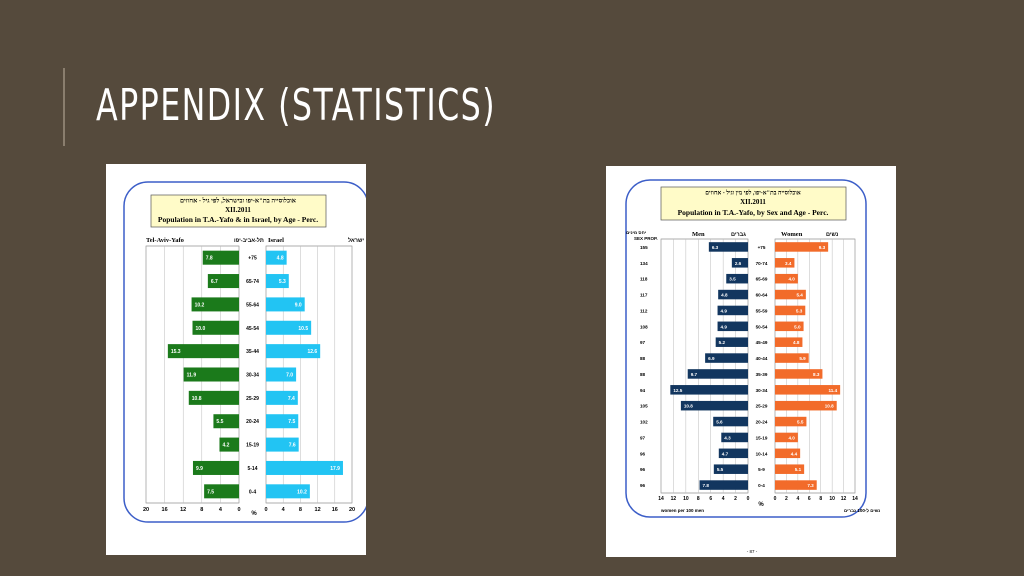 Image resolution: width=1024 pixels, height=576 pixels. I want to click on category-label: 5-9, so click(761, 469).